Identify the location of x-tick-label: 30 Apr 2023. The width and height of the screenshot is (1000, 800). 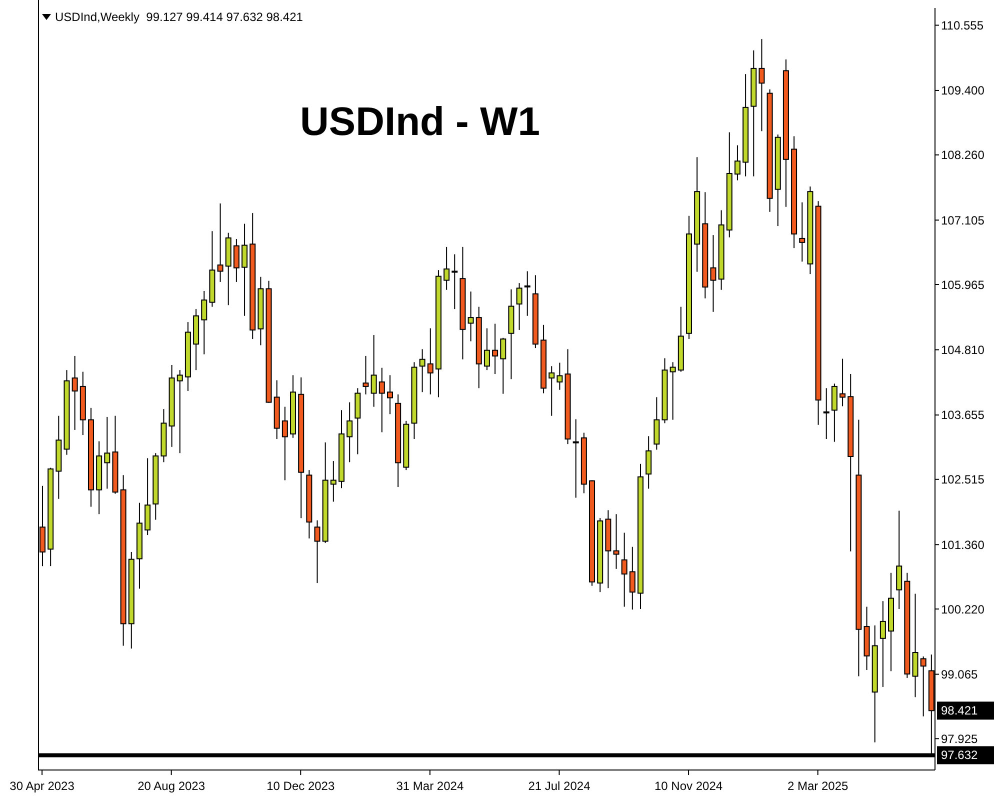
(42, 786).